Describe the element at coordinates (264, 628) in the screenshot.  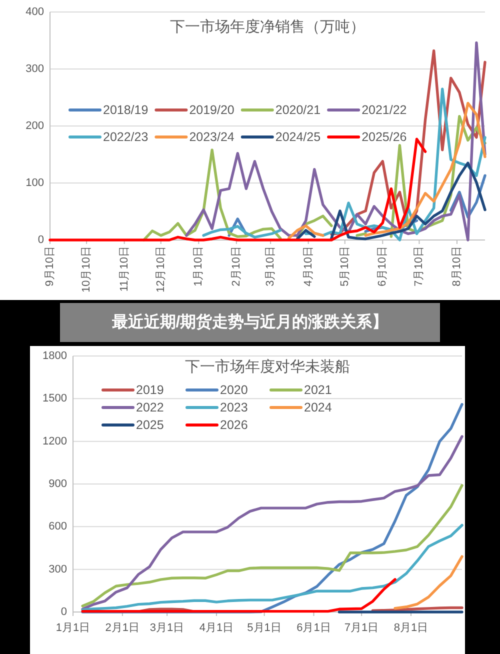
I see `x-tick-label: 5月1日` at that location.